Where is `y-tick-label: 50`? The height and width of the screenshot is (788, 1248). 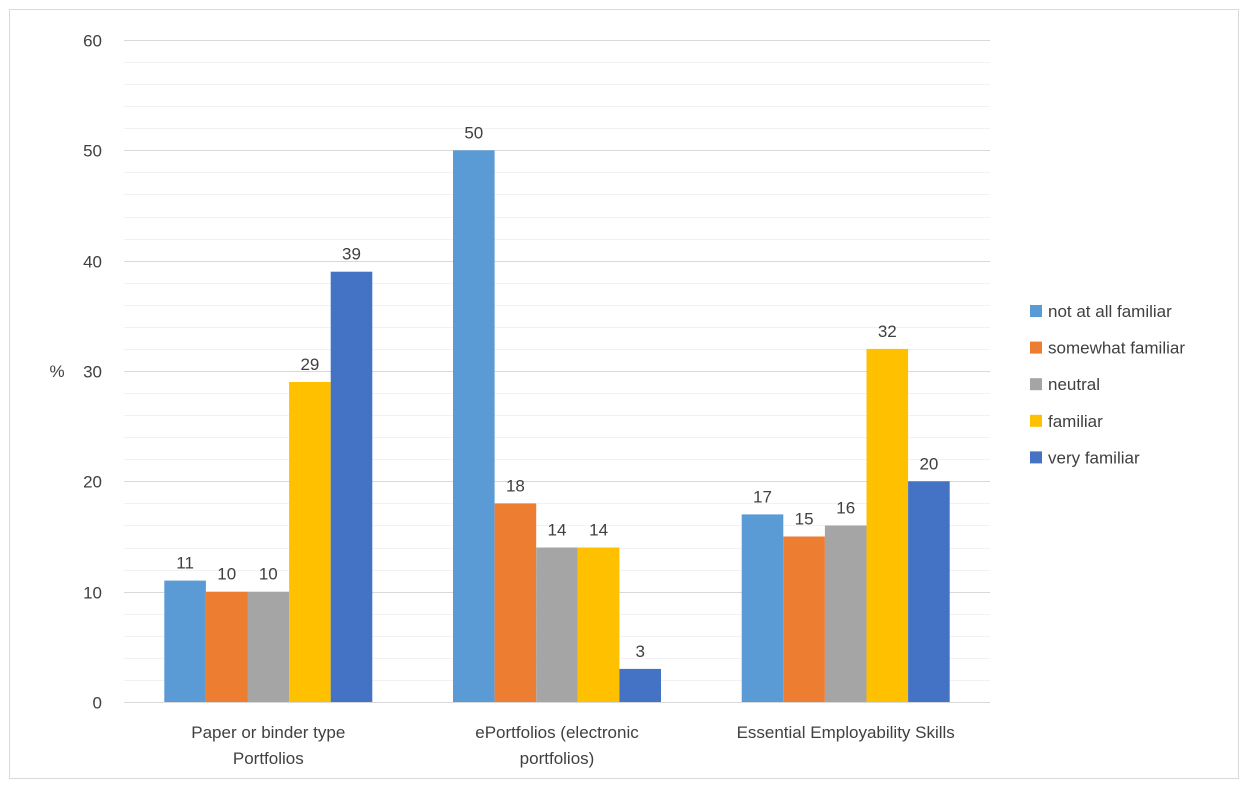
y-tick-label: 50 is located at coordinates (92, 151).